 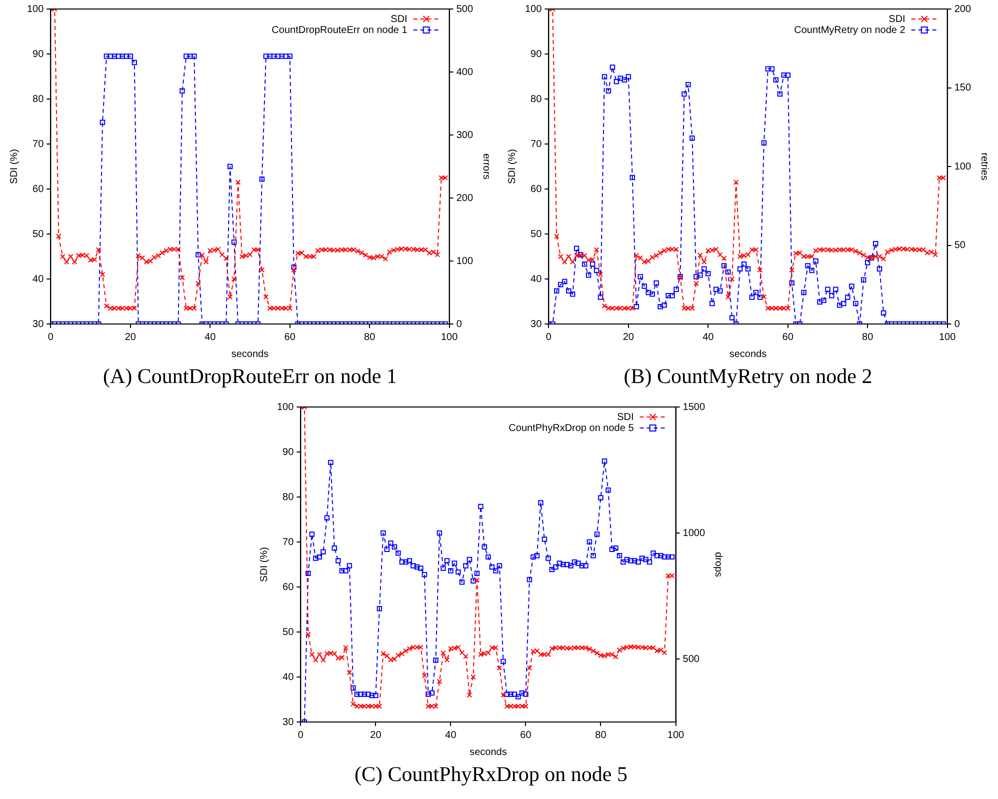 What do you see at coordinates (465, 72) in the screenshot?
I see `y2-tick-label: 400` at bounding box center [465, 72].